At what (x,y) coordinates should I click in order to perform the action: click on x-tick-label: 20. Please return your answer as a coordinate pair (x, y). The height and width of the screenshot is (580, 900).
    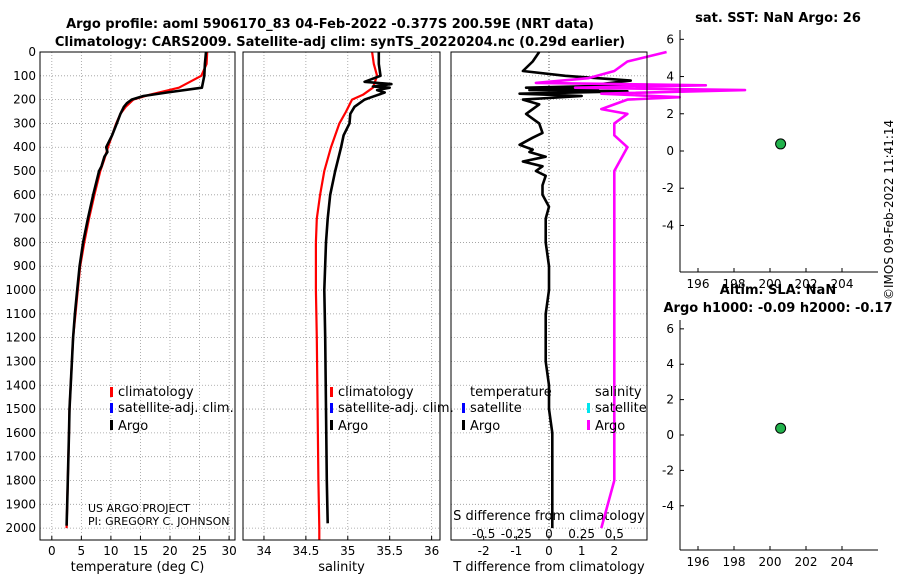
    Looking at the image, I should click on (169, 551).